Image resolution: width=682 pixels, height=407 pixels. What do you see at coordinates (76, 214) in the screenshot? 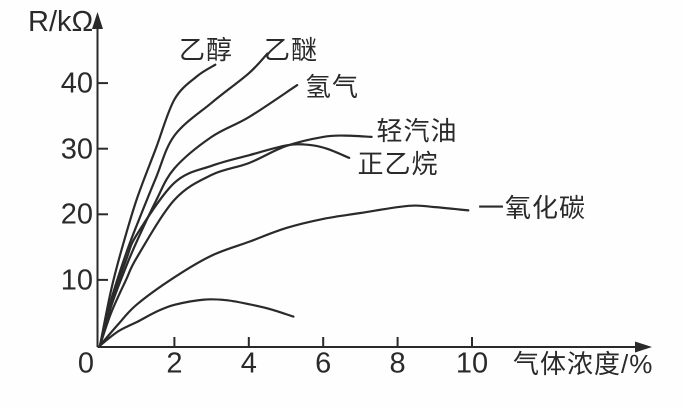
I see `y-tick-label: 20` at bounding box center [76, 214].